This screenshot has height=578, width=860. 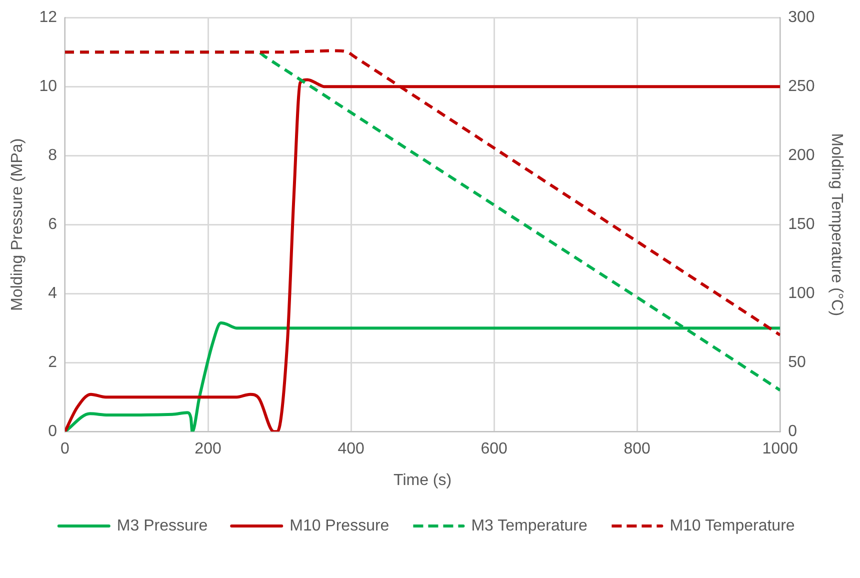 I want to click on legend-label: M10 Pressure, so click(x=340, y=525).